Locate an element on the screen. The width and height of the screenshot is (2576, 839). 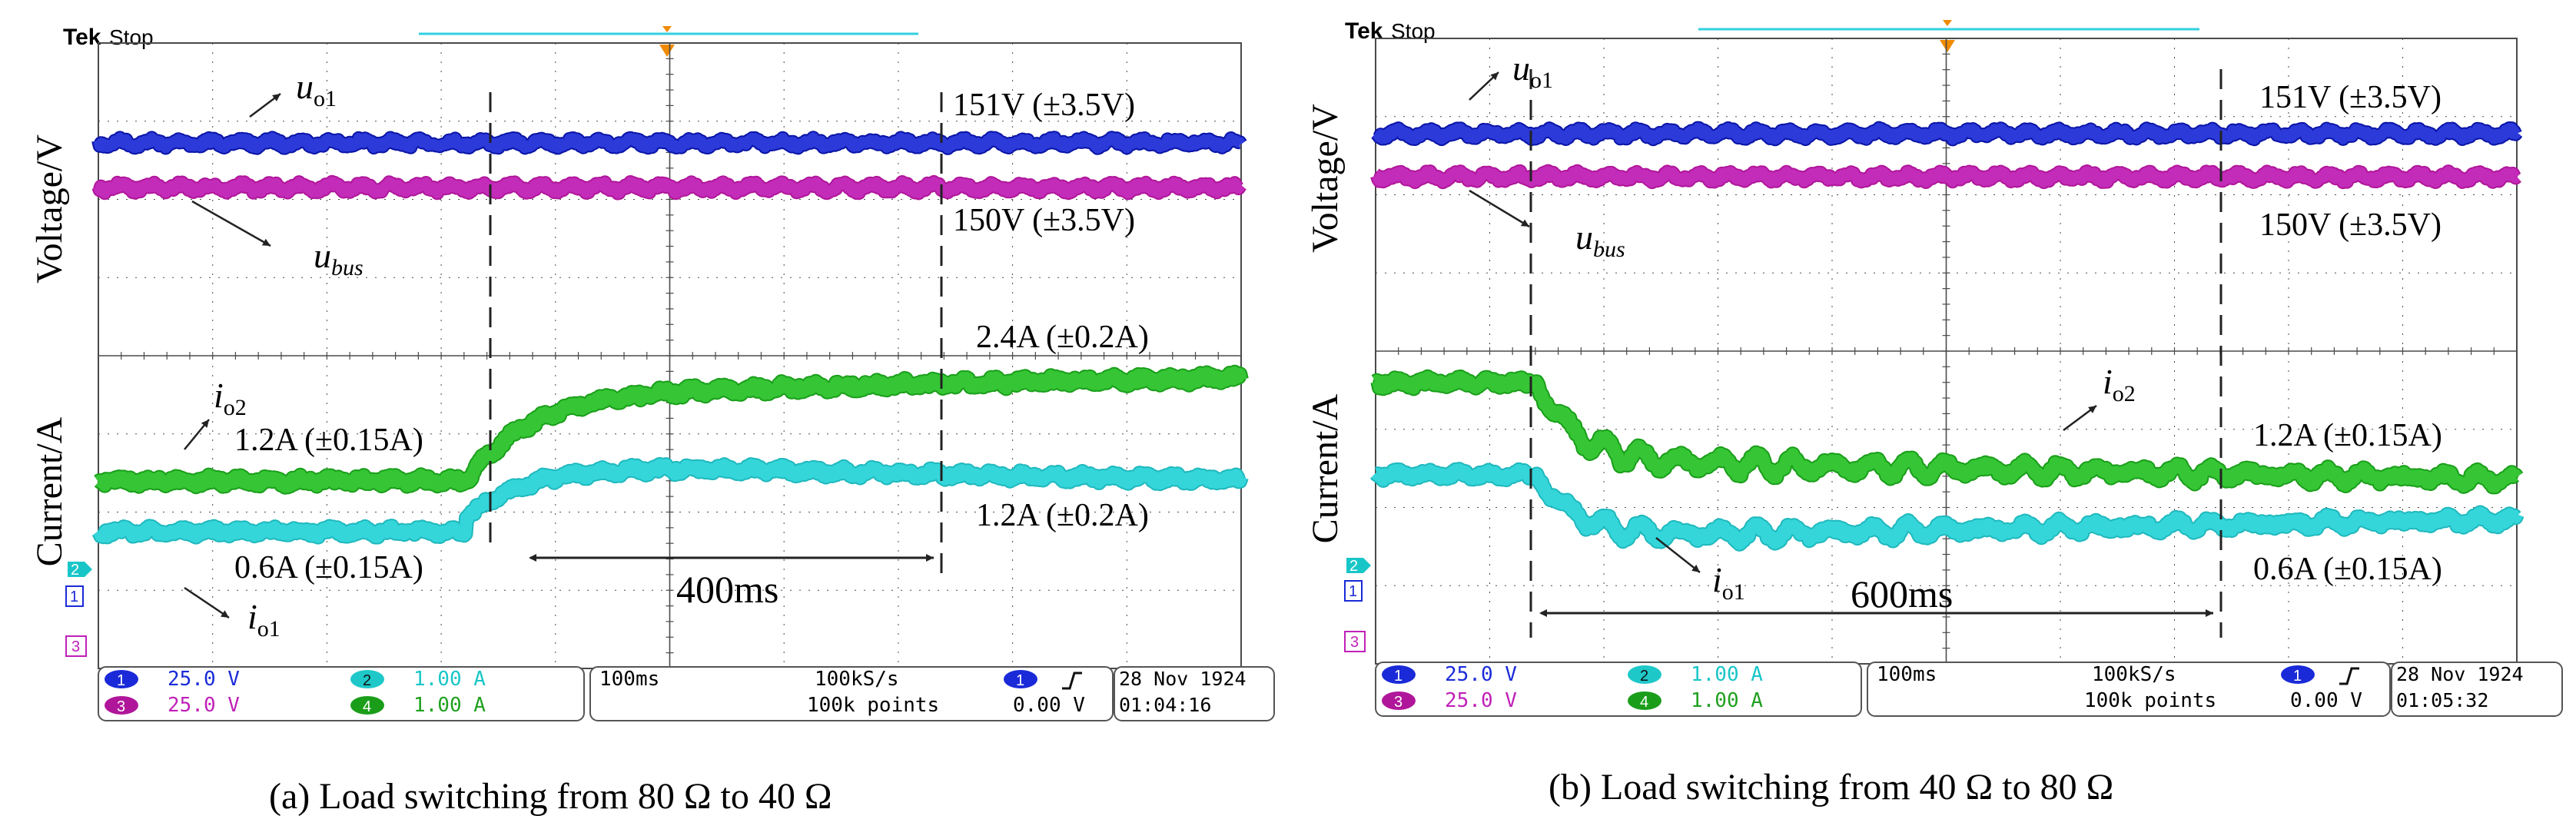
status-label: Stop is located at coordinates (131, 37).